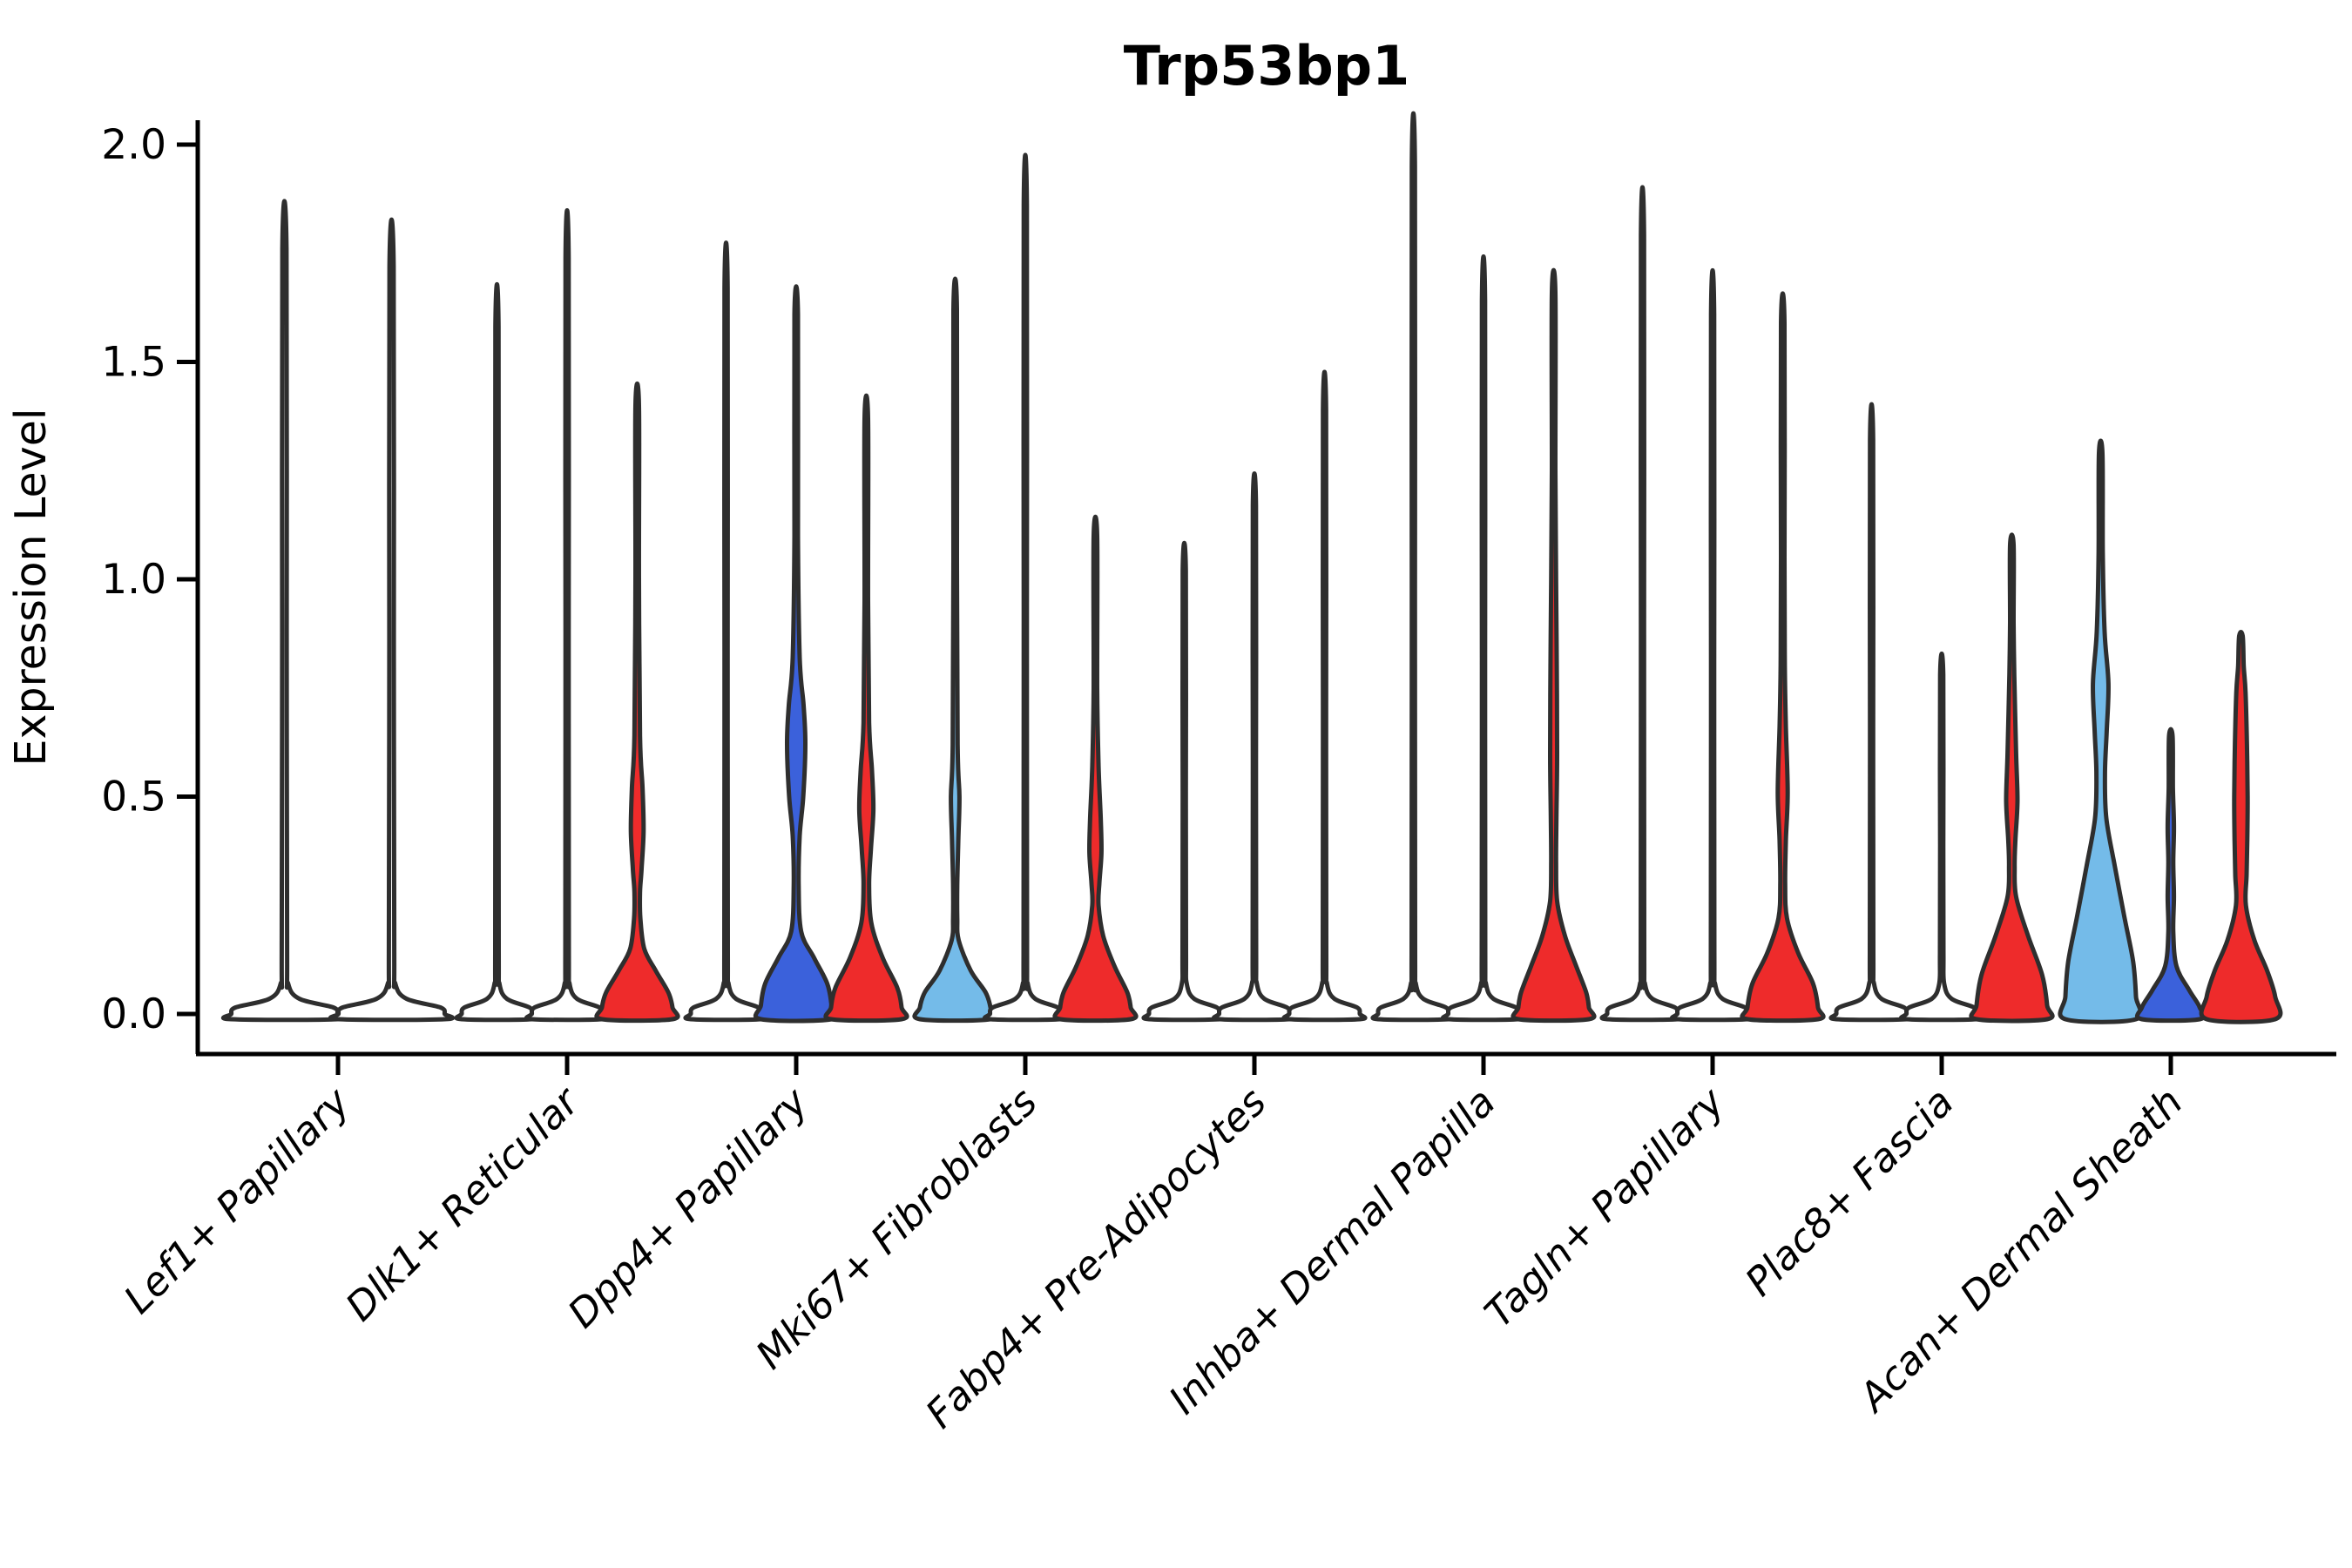 This screenshot has width=2352, height=1568. Describe the element at coordinates (134, 797) in the screenshot. I see `y-tick-label-1: 0.5` at that location.